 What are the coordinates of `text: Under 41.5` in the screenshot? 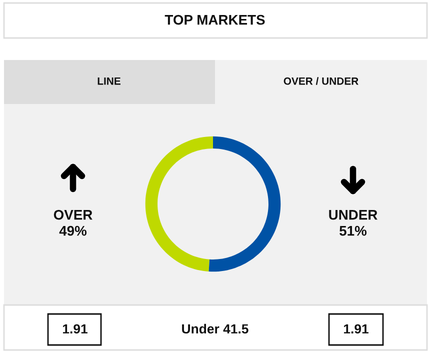 It's located at (215, 329).